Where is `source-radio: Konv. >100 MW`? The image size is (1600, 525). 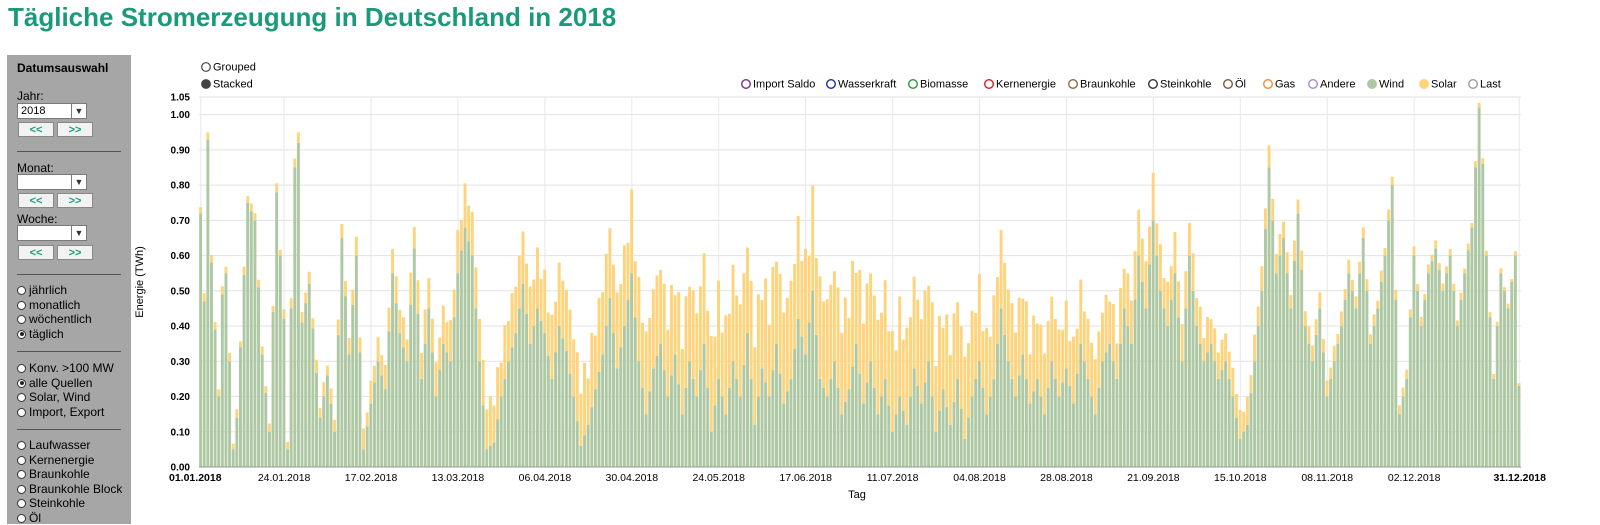 source-radio: Konv. >100 MW is located at coordinates (65, 368).